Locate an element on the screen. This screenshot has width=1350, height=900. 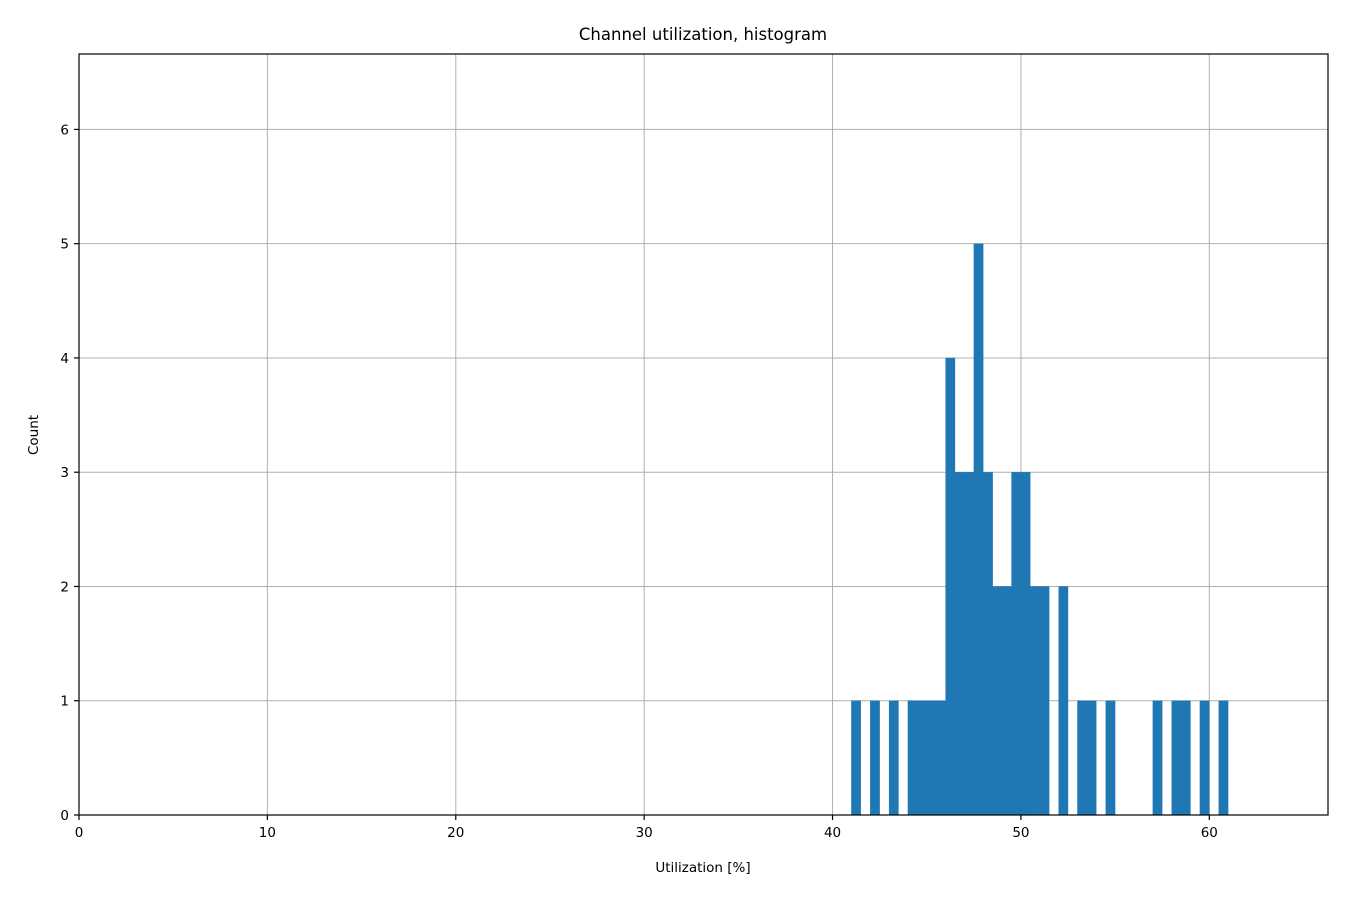
x-tick-label-2: 20 is located at coordinates (455, 833).